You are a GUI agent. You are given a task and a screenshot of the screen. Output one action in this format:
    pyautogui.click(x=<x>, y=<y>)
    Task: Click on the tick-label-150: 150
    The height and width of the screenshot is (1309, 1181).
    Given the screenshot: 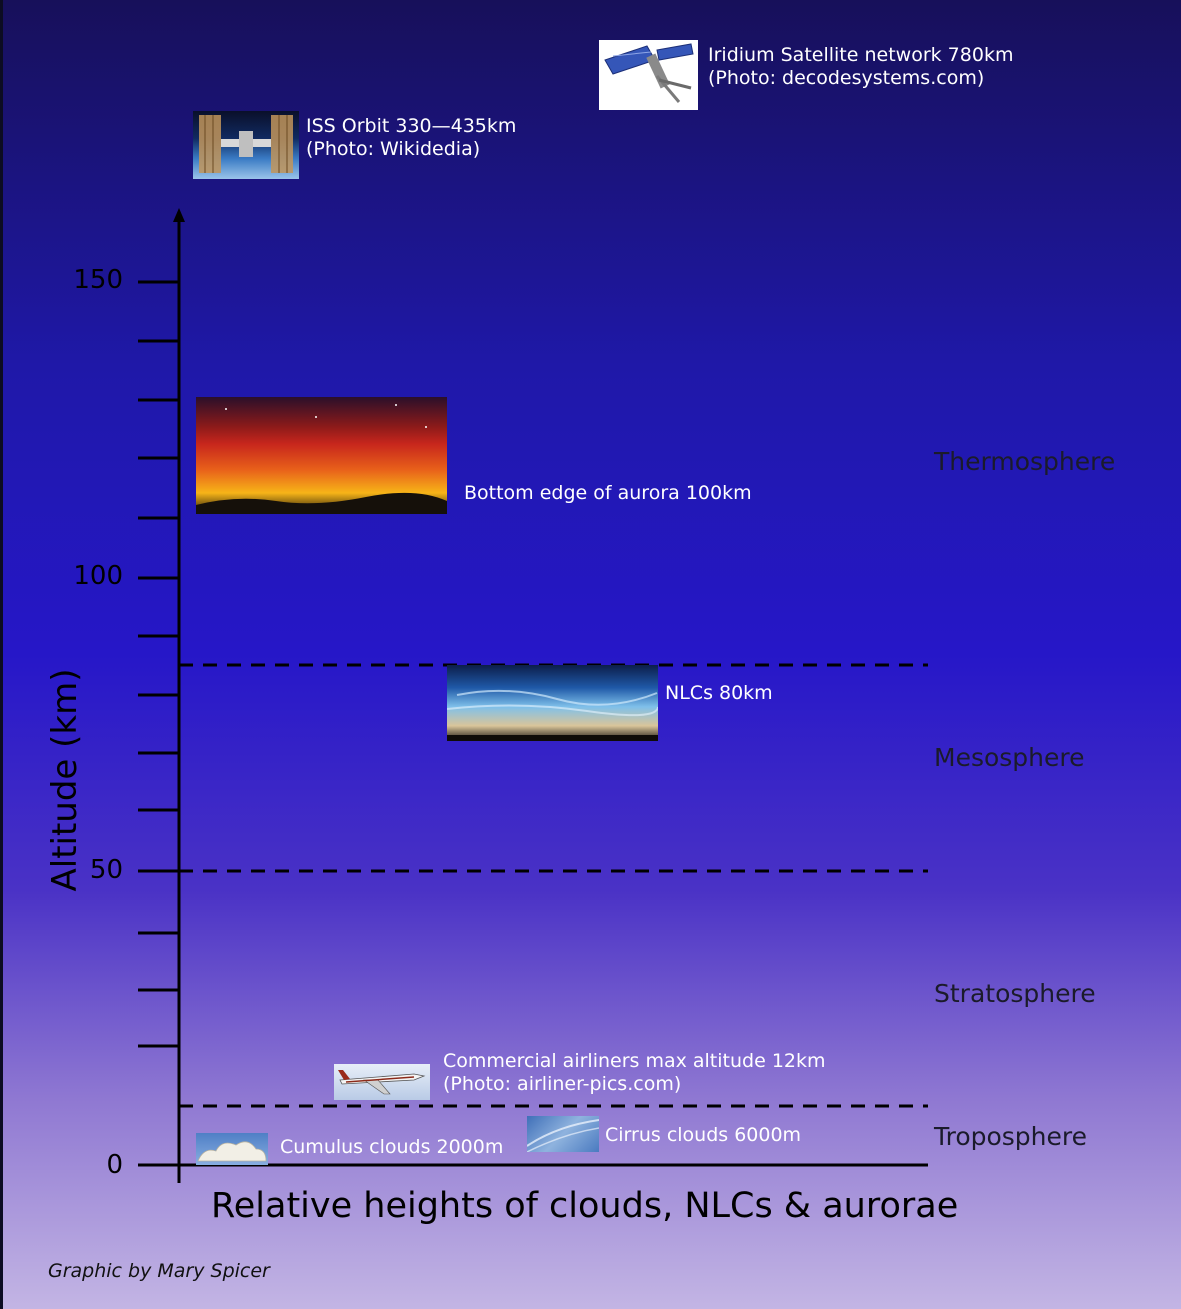 What is the action you would take?
    pyautogui.click(x=98, y=280)
    